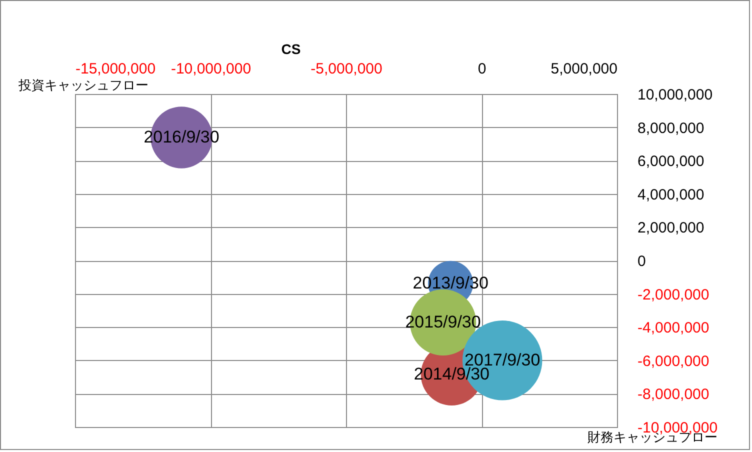 This screenshot has width=752, height=452. I want to click on y-tick-label: 0, so click(642, 261).